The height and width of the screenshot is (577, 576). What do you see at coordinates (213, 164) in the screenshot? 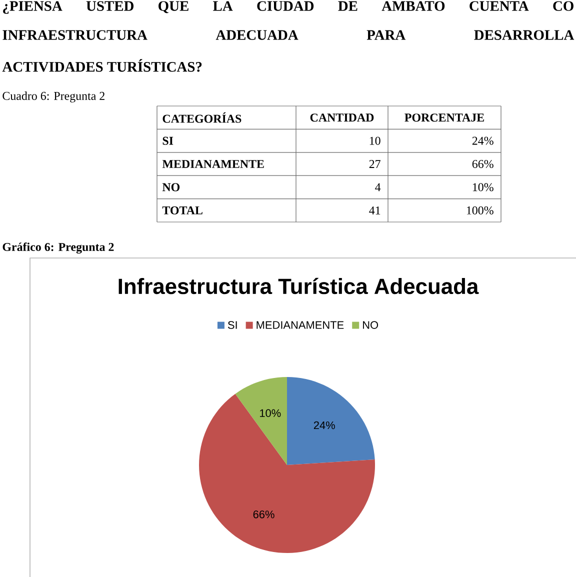
I see `text: MEDIANAMENTE` at bounding box center [213, 164].